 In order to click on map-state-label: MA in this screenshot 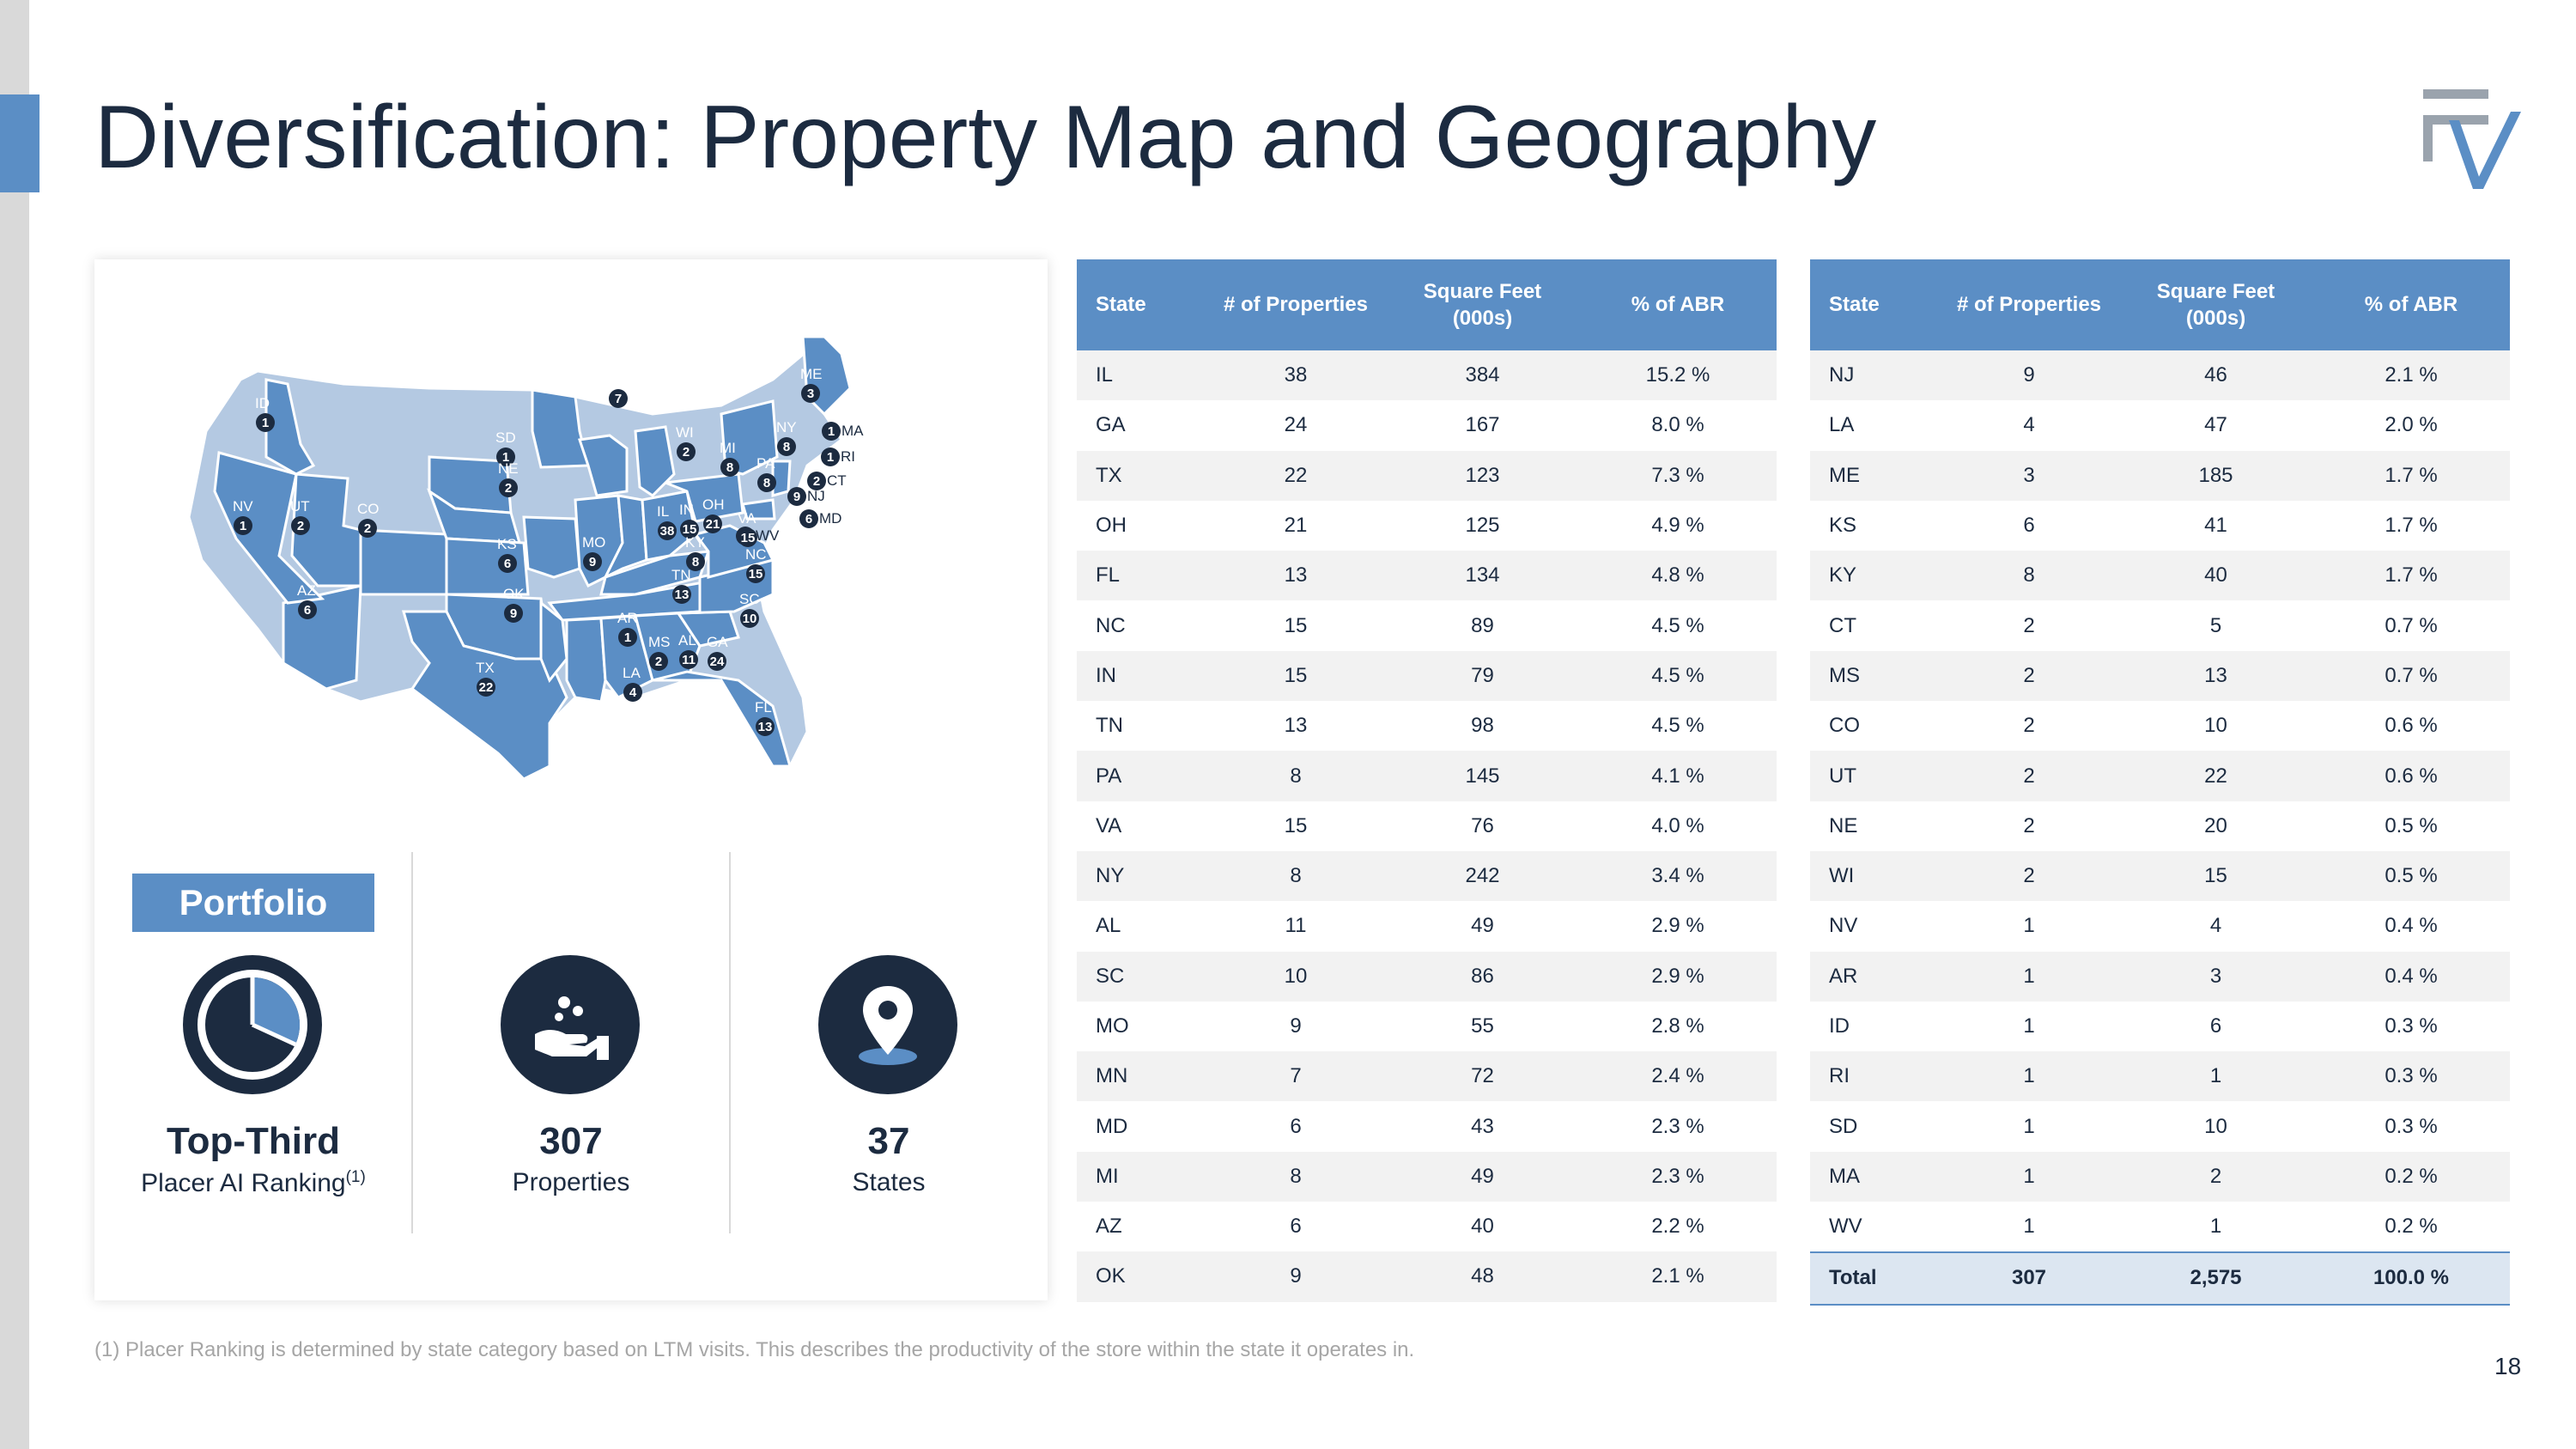, I will do `click(852, 431)`.